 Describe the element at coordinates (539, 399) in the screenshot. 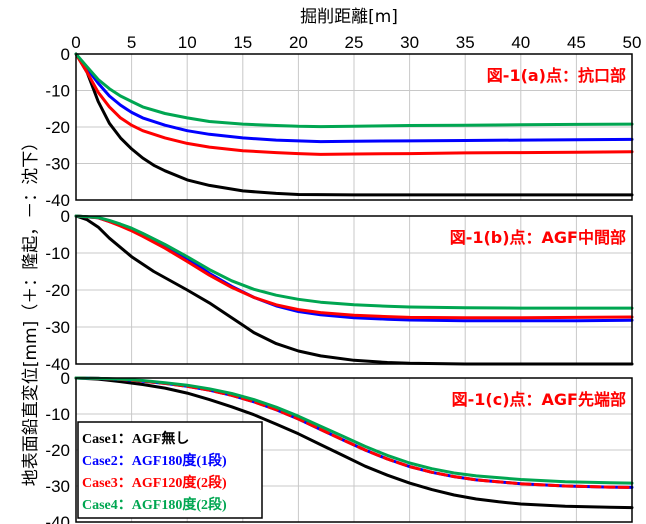

I see `panel-label: 図-1(c)点：AGF先端部` at that location.